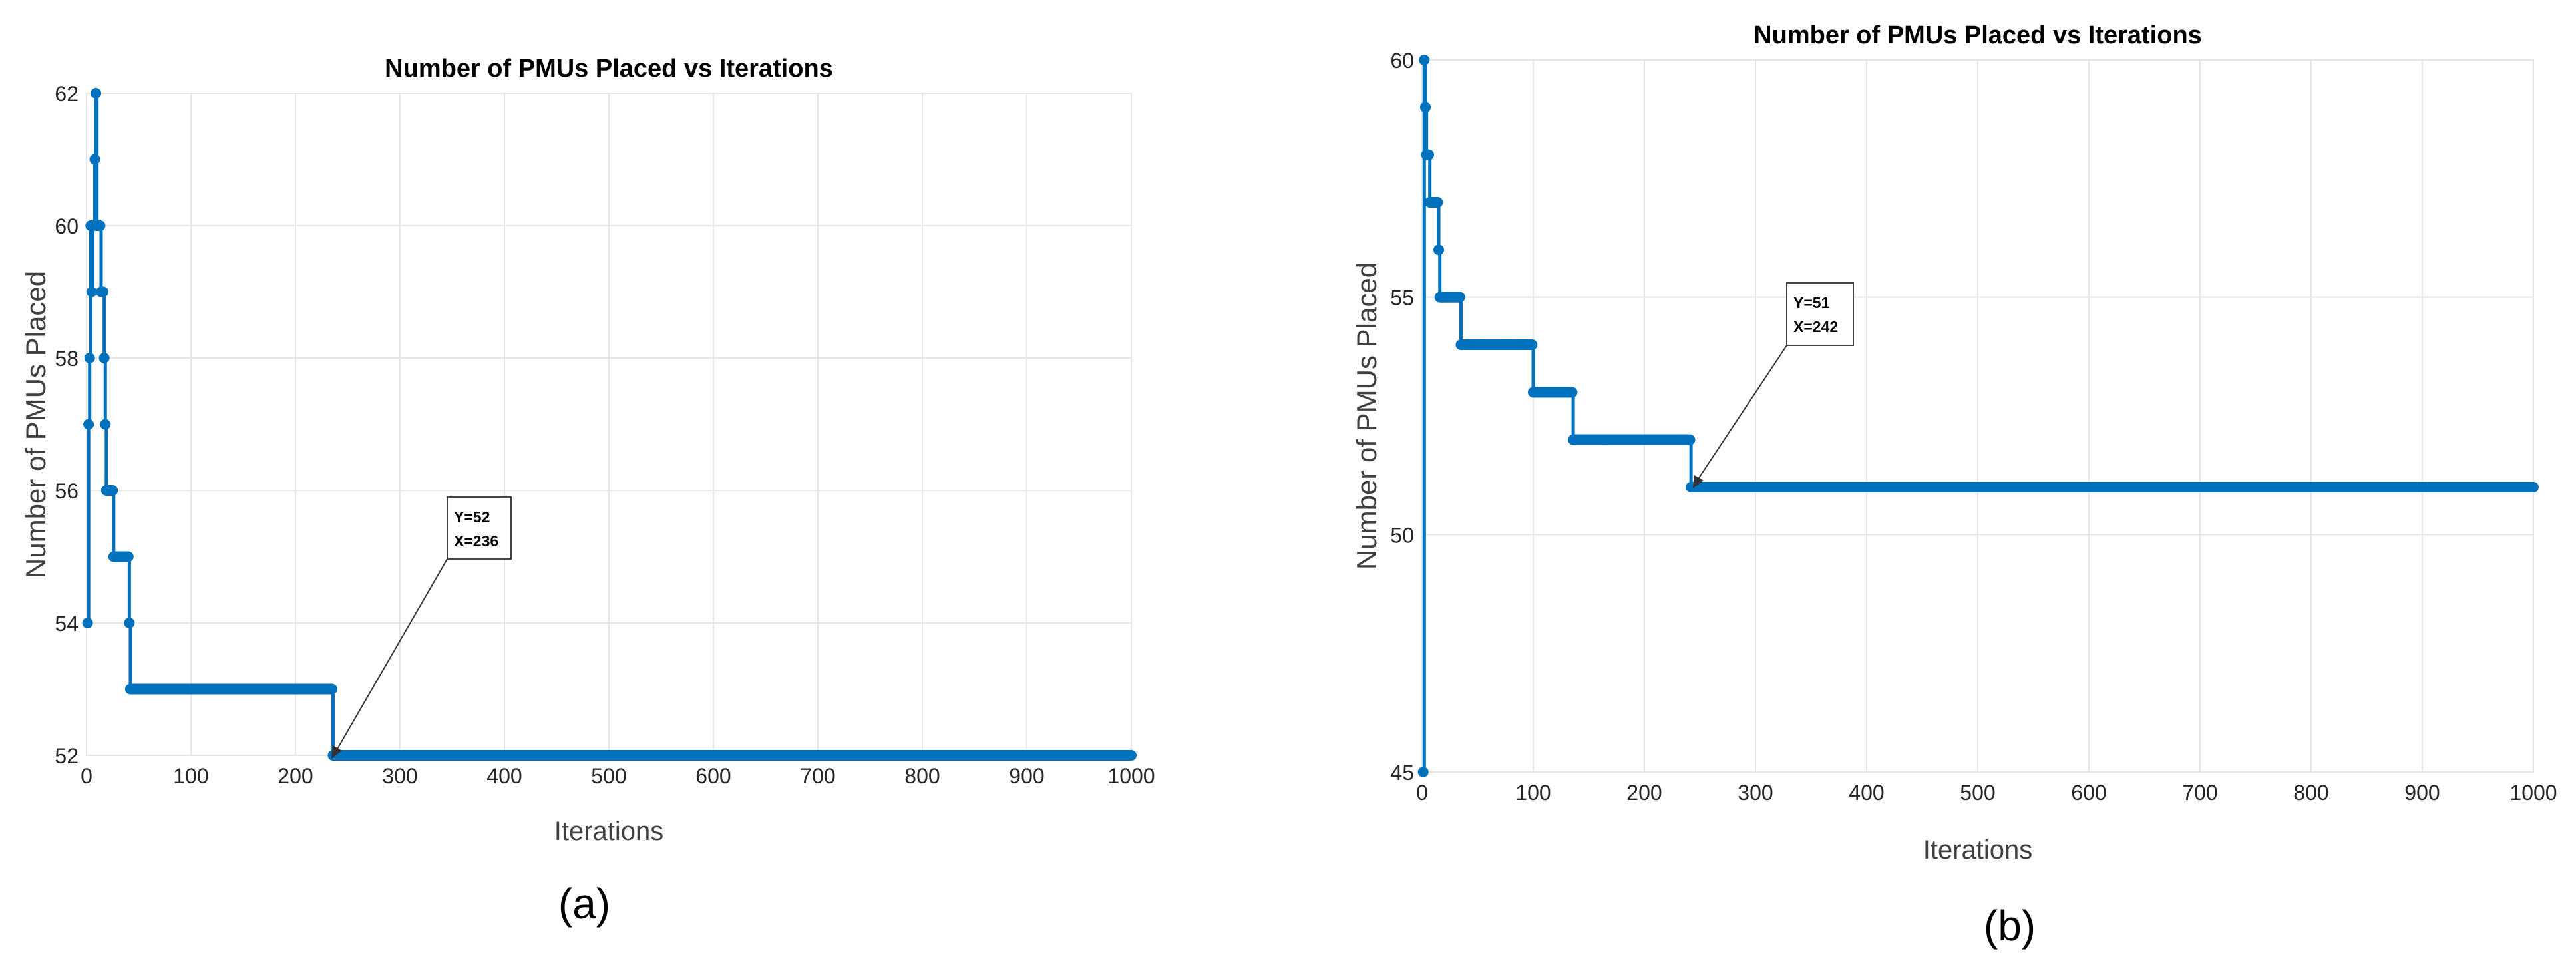 The image size is (2576, 973). Describe the element at coordinates (67, 226) in the screenshot. I see `y-tick-label-a: 60` at that location.